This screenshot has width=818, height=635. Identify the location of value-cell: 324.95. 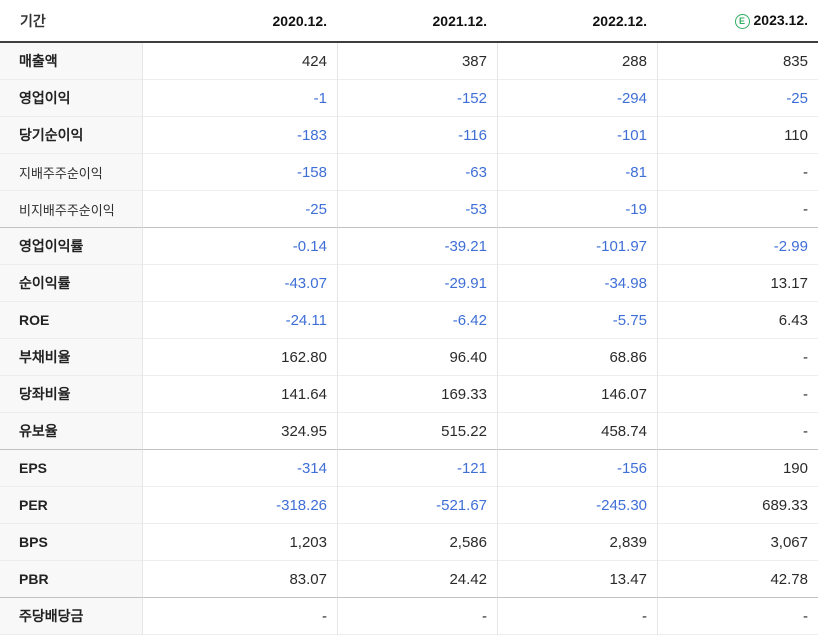
(240, 431).